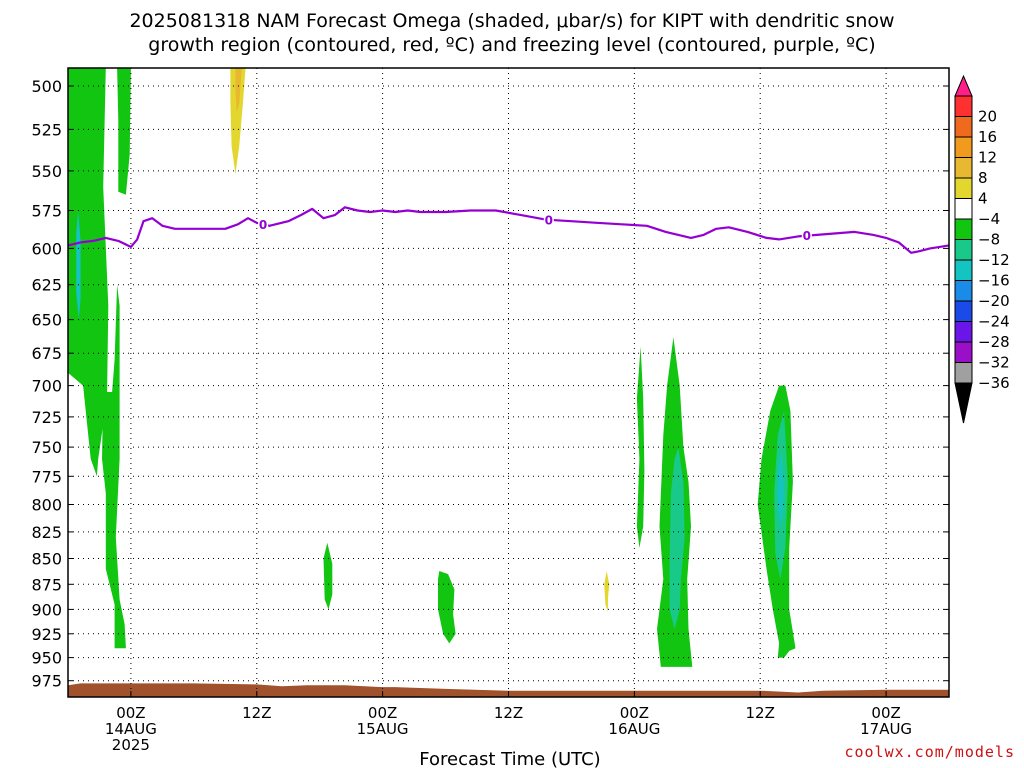 This screenshot has height=768, width=1024. I want to click on omega-neg-4-tower-b, so click(124, 131).